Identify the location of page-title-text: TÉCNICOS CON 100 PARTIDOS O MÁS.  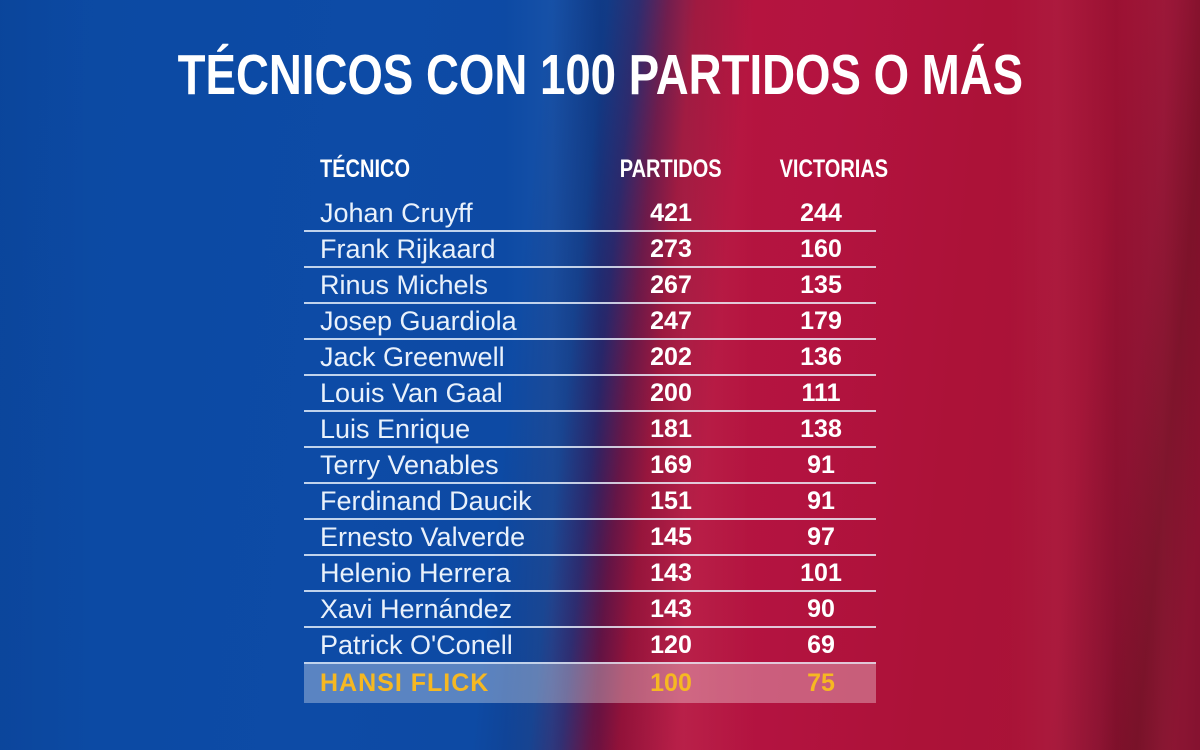
(600, 75).